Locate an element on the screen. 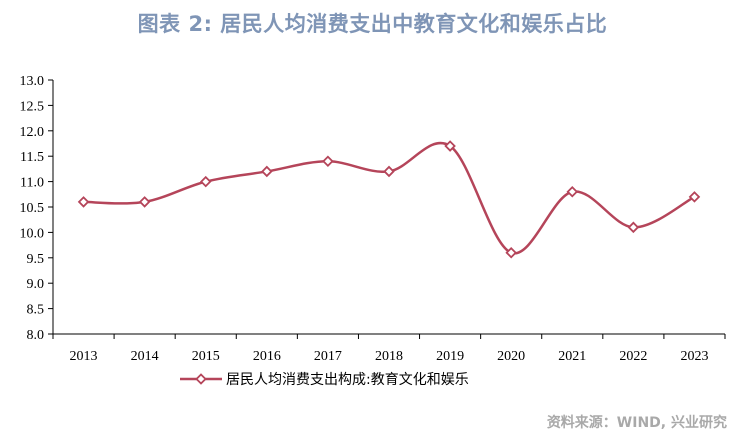  y-tick-label: 13.0 is located at coordinates (32, 81).